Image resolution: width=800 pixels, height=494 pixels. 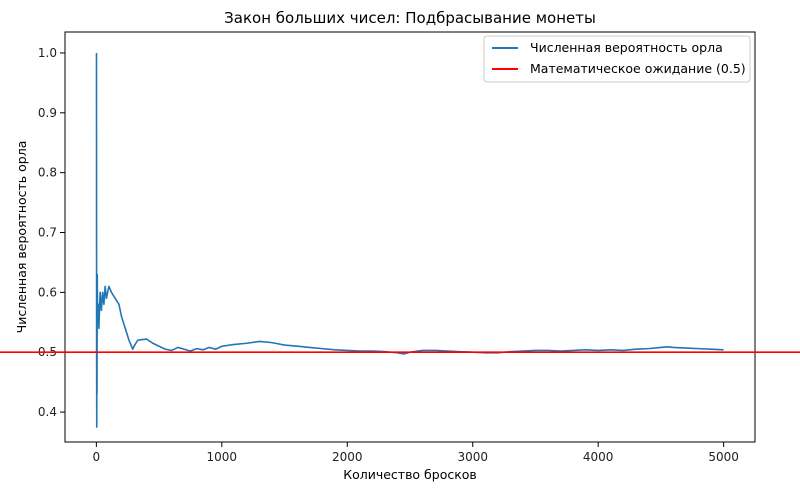 I want to click on x-tick-label: 1000, so click(x=222, y=457).